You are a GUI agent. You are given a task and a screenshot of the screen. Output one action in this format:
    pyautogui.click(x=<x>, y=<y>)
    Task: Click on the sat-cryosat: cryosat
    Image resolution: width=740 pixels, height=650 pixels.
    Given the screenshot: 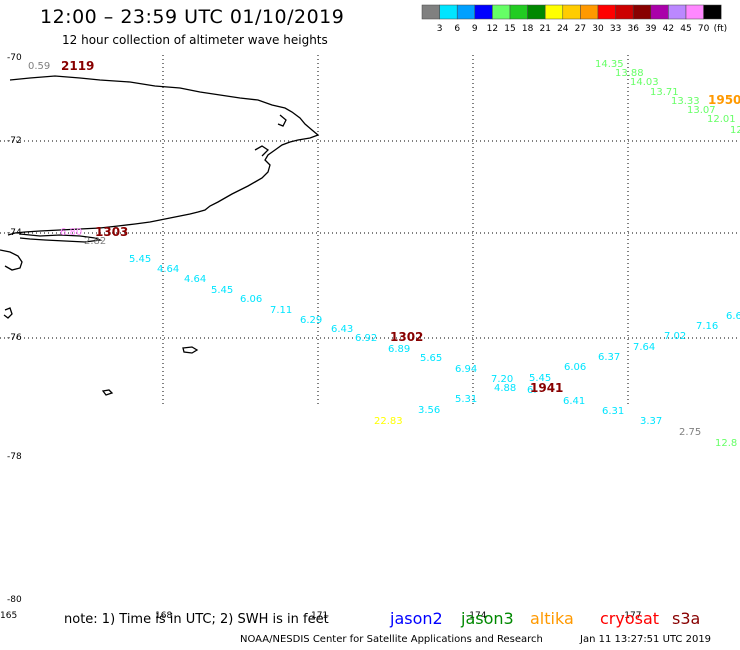 What is the action you would take?
    pyautogui.click(x=630, y=618)
    